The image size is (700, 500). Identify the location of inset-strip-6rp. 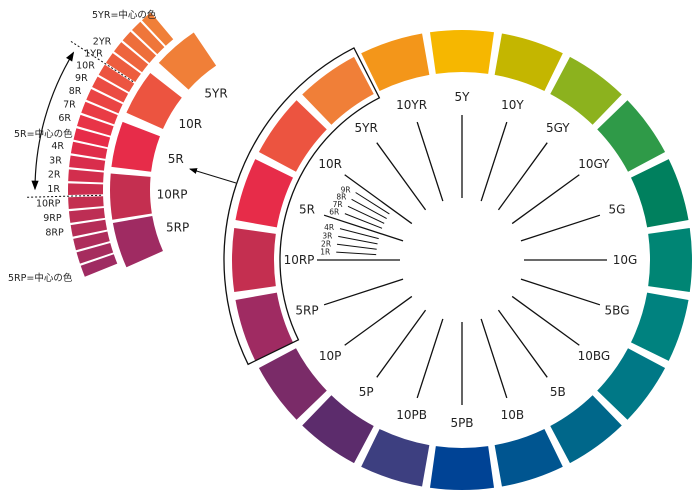
(95, 253).